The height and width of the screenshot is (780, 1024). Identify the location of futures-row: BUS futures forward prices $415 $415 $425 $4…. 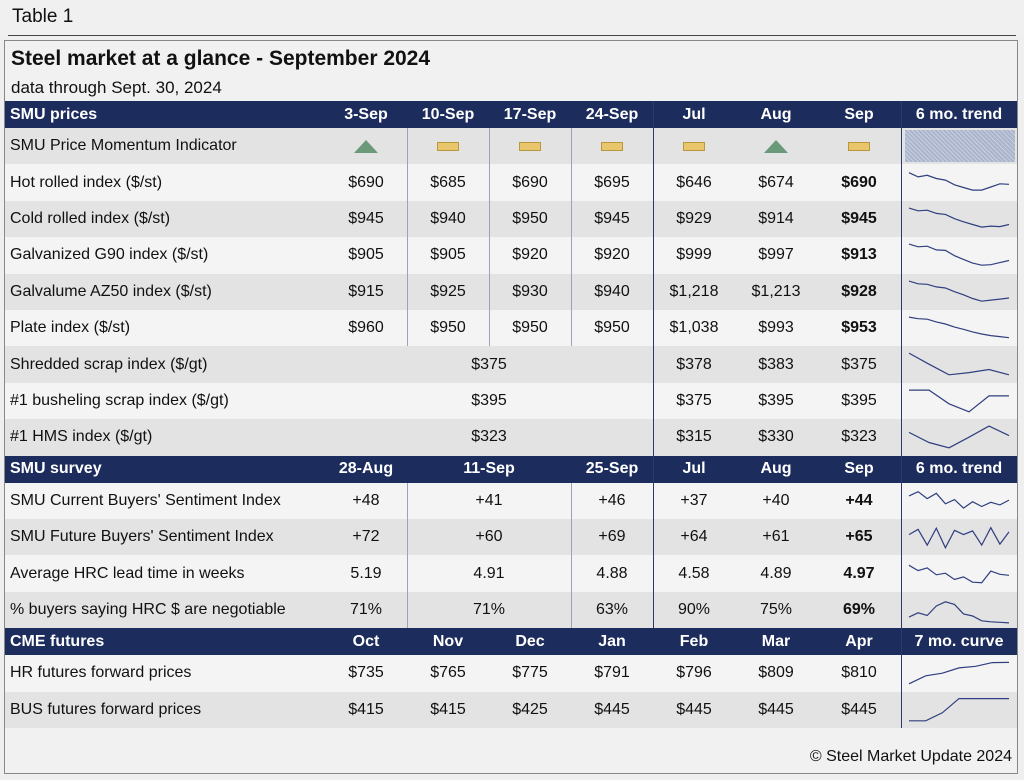
(511, 709).